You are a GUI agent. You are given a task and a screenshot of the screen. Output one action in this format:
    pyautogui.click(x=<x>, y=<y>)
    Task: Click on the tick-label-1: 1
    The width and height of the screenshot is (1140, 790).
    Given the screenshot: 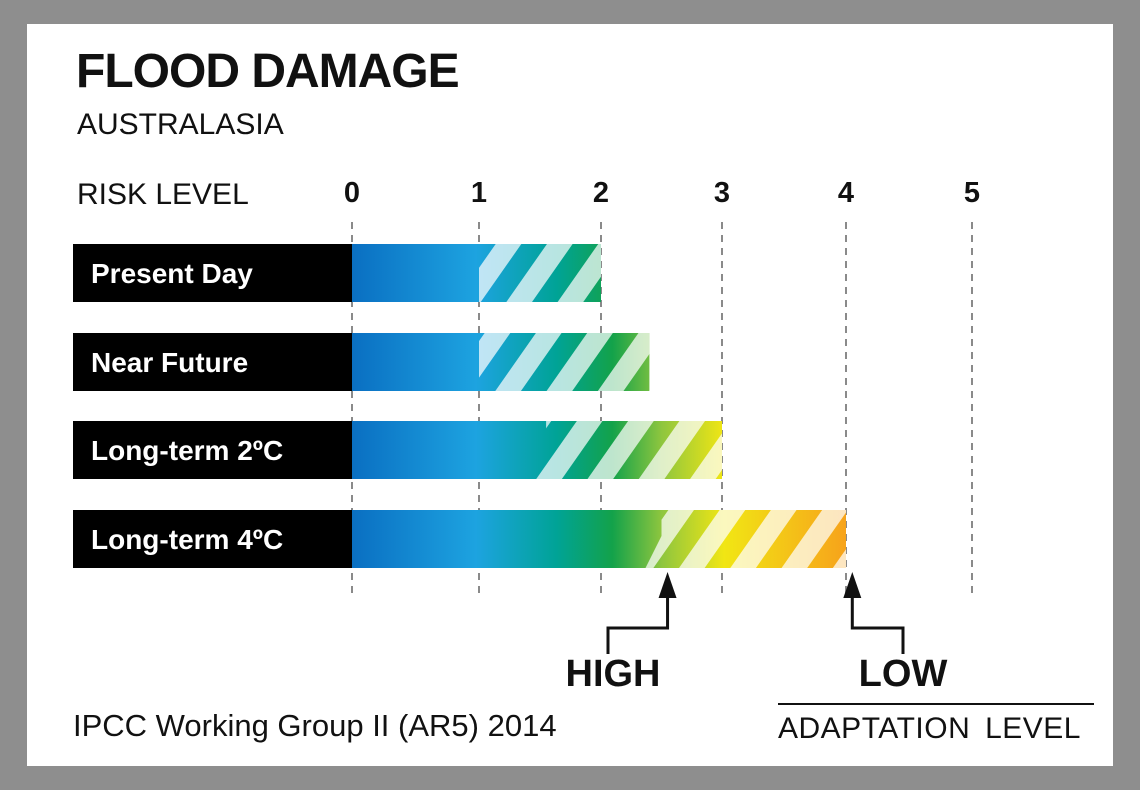 What is the action you would take?
    pyautogui.click(x=479, y=193)
    